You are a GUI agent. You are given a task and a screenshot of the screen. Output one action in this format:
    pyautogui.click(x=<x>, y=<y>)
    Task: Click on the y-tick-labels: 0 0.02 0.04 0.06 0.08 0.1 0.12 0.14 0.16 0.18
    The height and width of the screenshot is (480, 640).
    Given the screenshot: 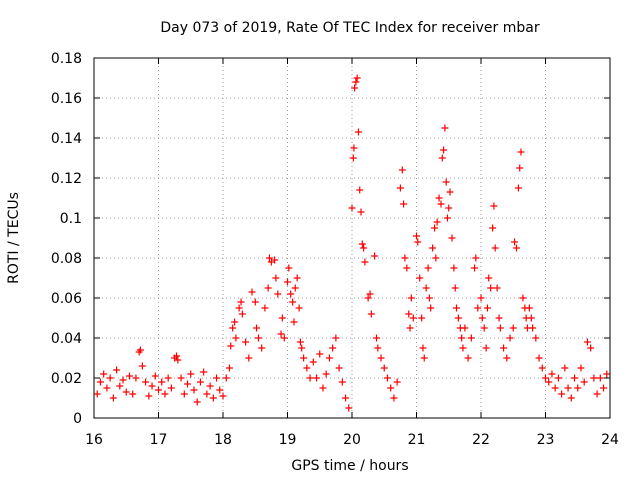 What is the action you would take?
    pyautogui.click(x=66, y=239)
    